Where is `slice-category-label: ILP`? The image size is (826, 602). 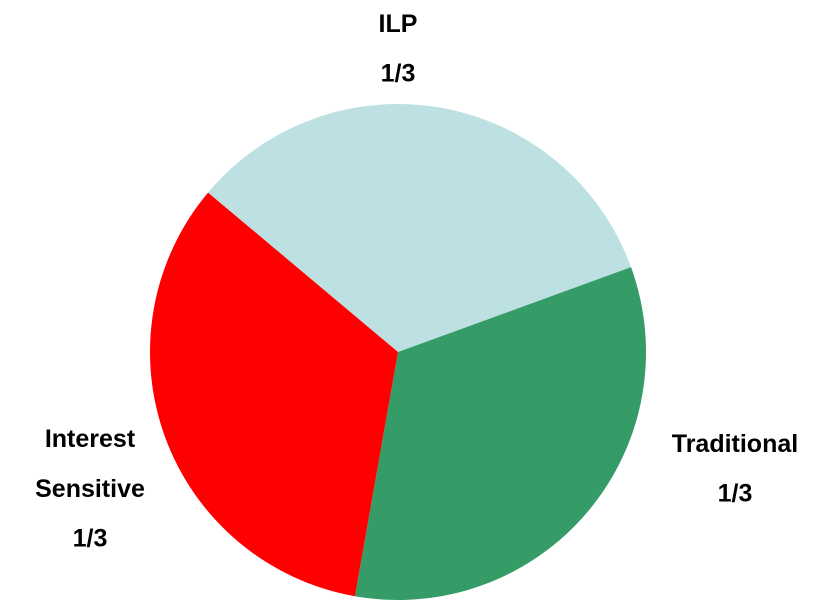
slice-category-label: ILP is located at coordinates (398, 24).